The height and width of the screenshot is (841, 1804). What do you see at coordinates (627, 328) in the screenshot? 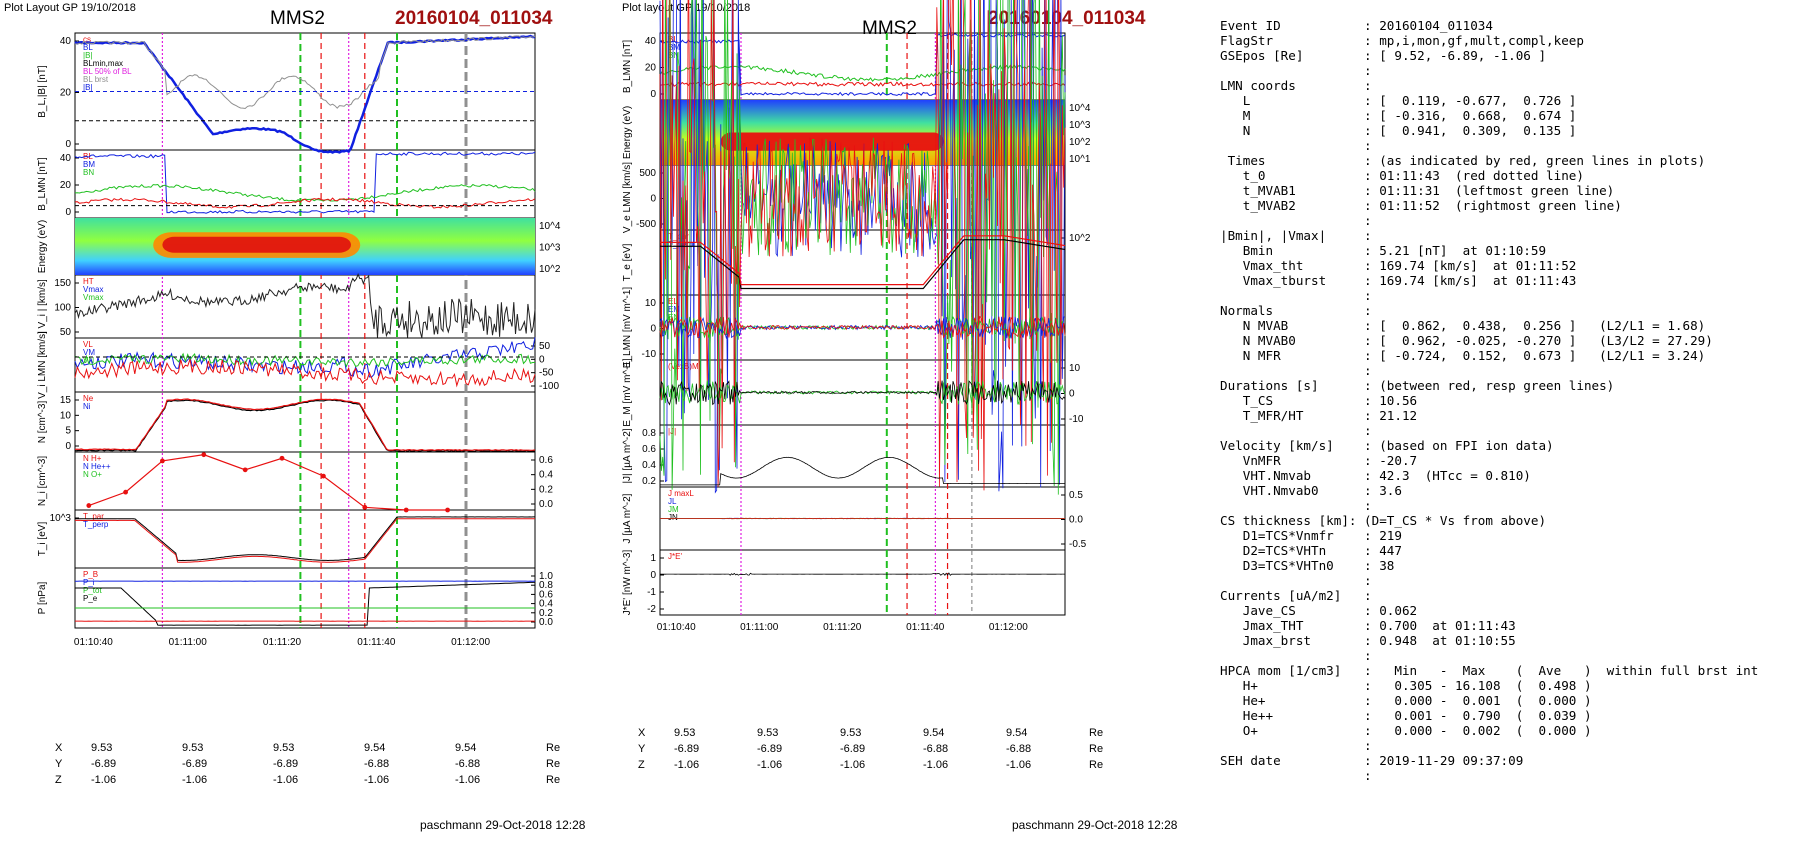
I see `middle-panel-ylabel: E_LMN [mV m^-1]` at bounding box center [627, 328].